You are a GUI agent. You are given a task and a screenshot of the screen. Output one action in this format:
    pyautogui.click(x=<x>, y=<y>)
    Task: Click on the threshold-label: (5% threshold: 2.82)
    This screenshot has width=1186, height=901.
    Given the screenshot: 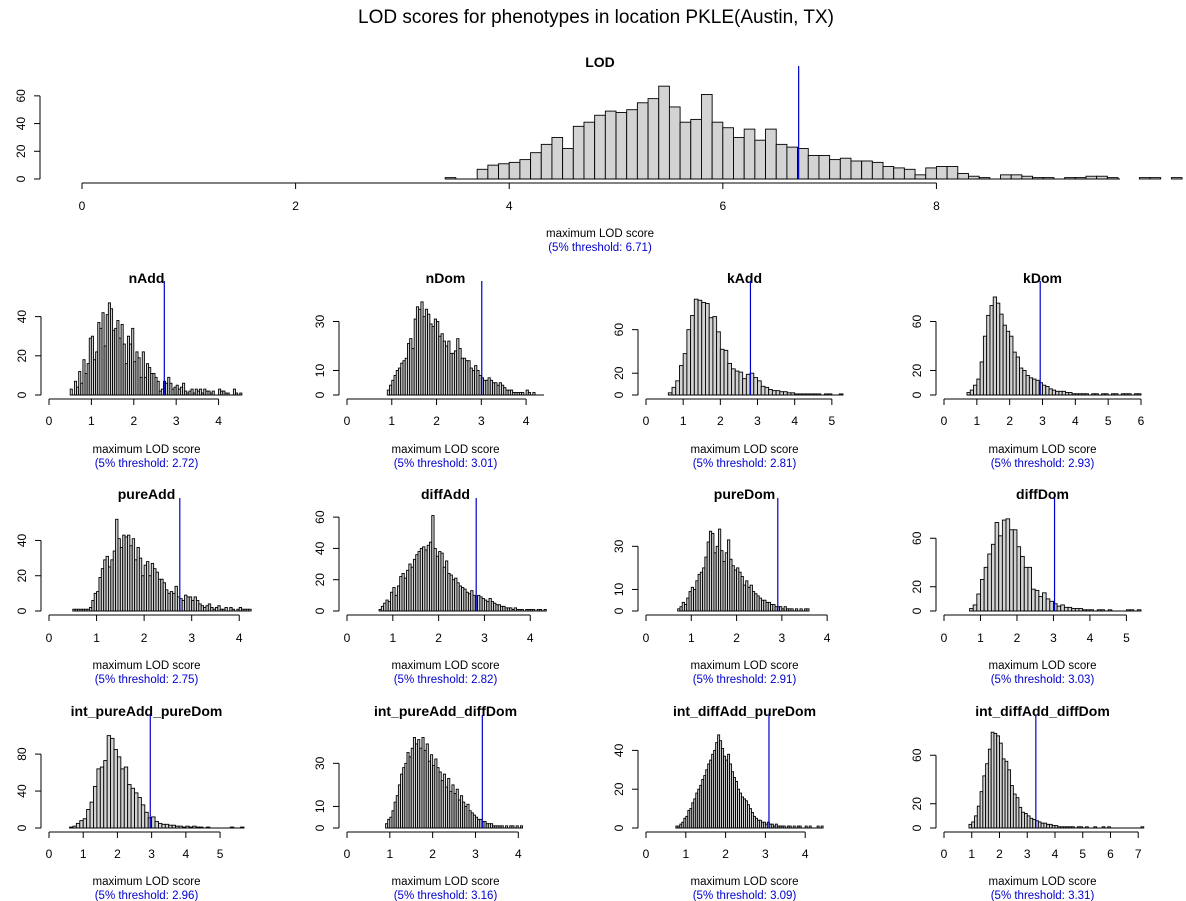 What is the action you would take?
    pyautogui.click(x=446, y=680)
    